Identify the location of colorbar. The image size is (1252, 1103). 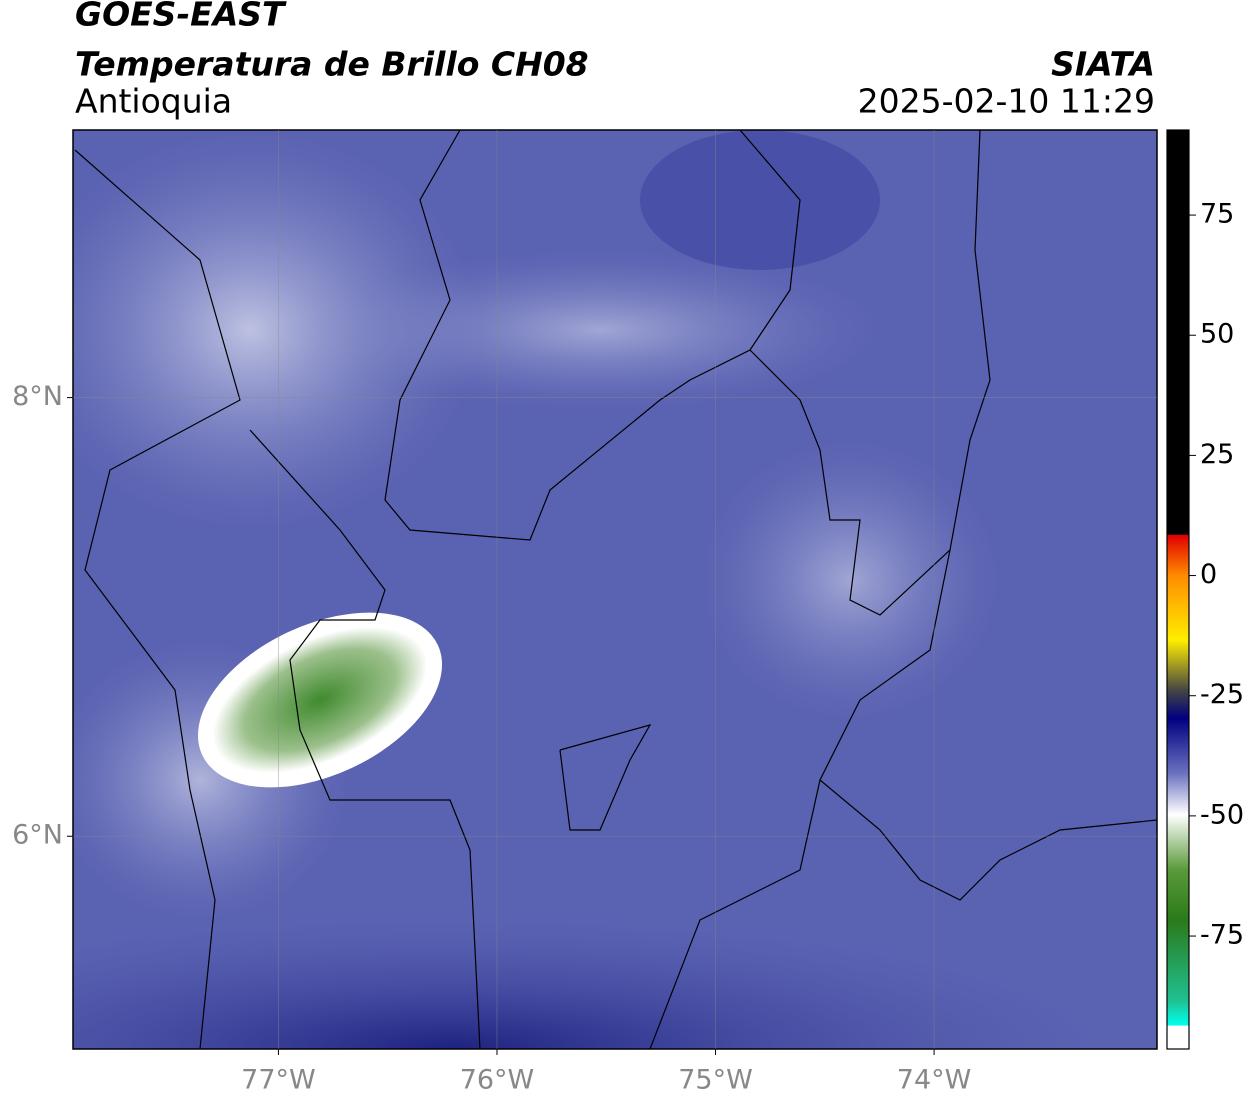
(1178, 589).